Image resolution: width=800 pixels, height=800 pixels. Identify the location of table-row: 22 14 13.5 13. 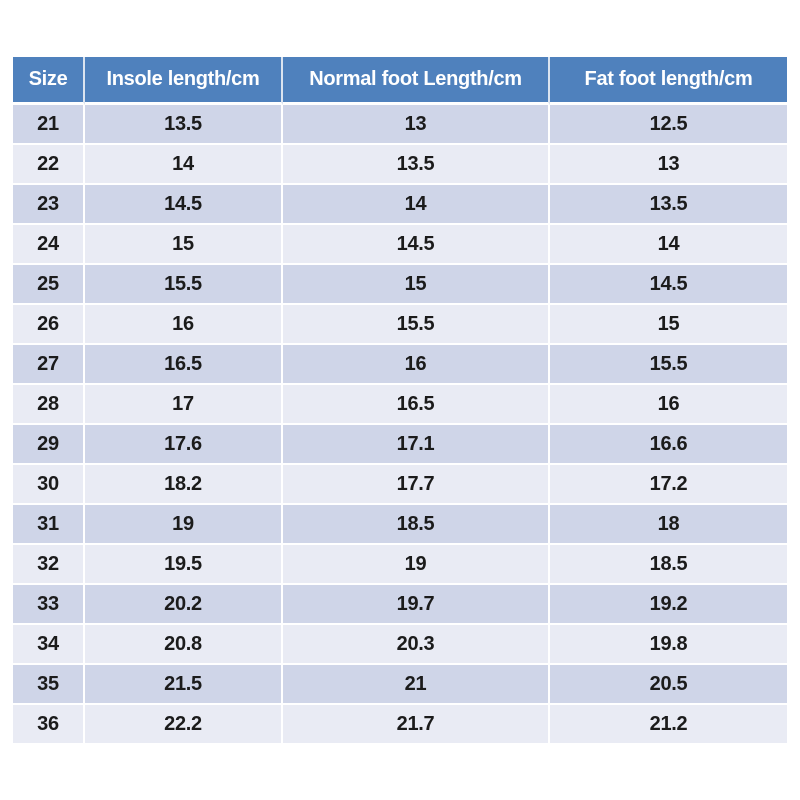
(400, 165).